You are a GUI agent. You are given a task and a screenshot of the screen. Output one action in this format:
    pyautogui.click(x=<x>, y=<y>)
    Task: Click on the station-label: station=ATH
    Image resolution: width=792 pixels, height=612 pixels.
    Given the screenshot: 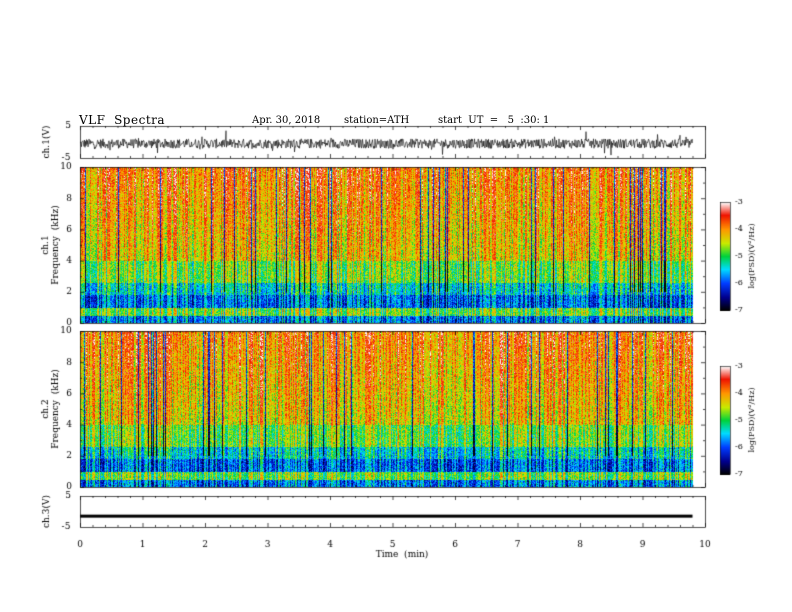 What is the action you would take?
    pyautogui.click(x=377, y=120)
    